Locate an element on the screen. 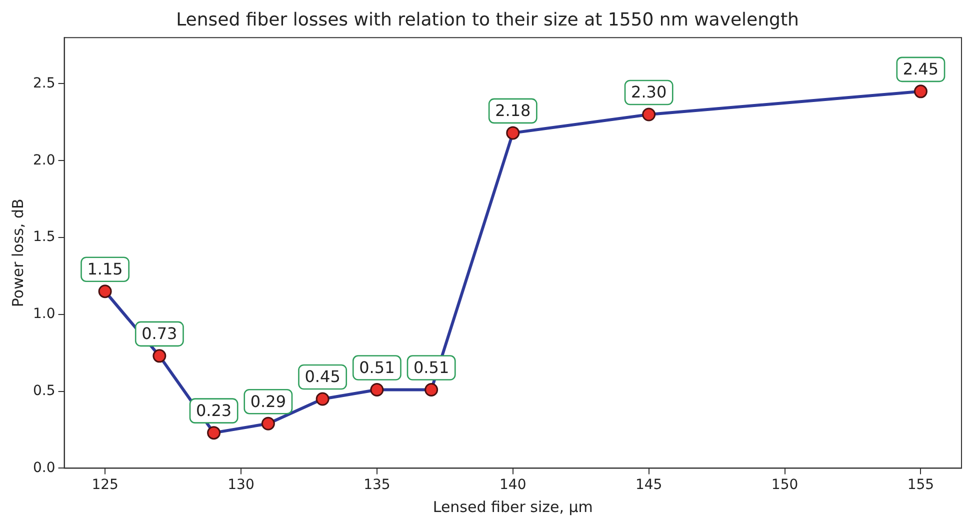 The height and width of the screenshot is (527, 977). x-axis-title: Lensed fiber size, μm is located at coordinates (512, 507).